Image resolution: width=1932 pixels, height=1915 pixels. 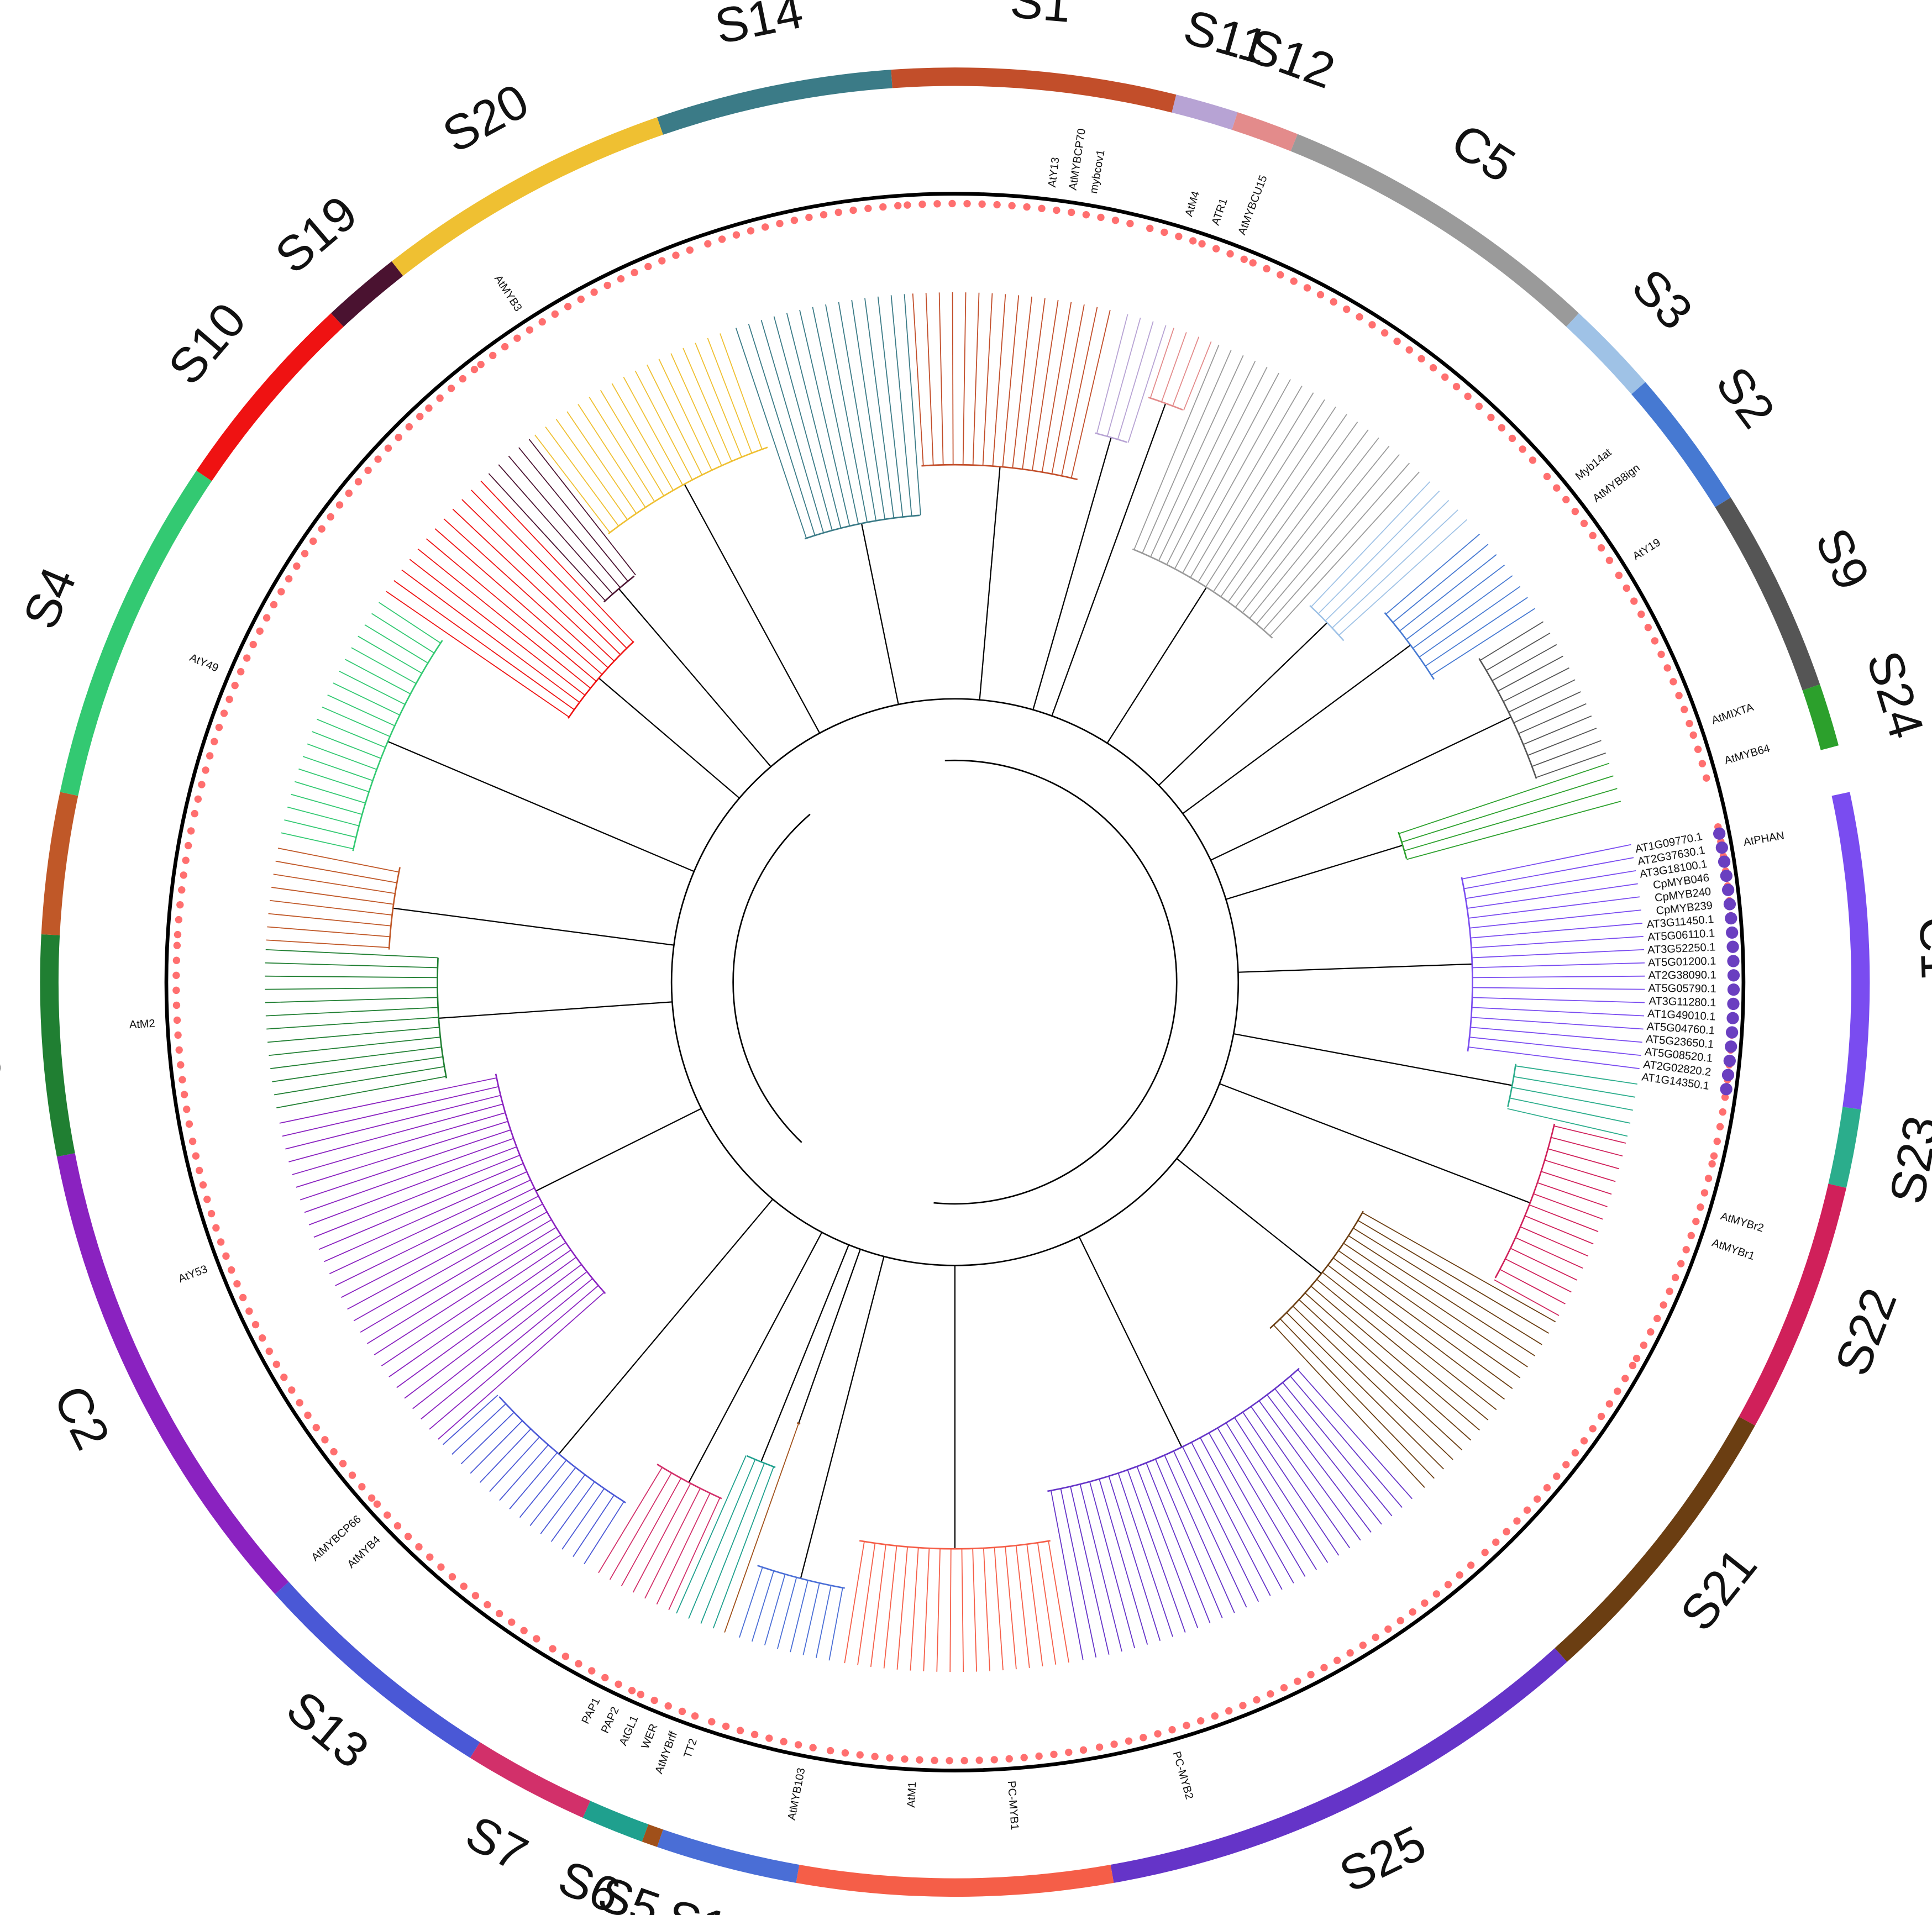 I want to click on annotation: AtY13, so click(x=1054, y=172).